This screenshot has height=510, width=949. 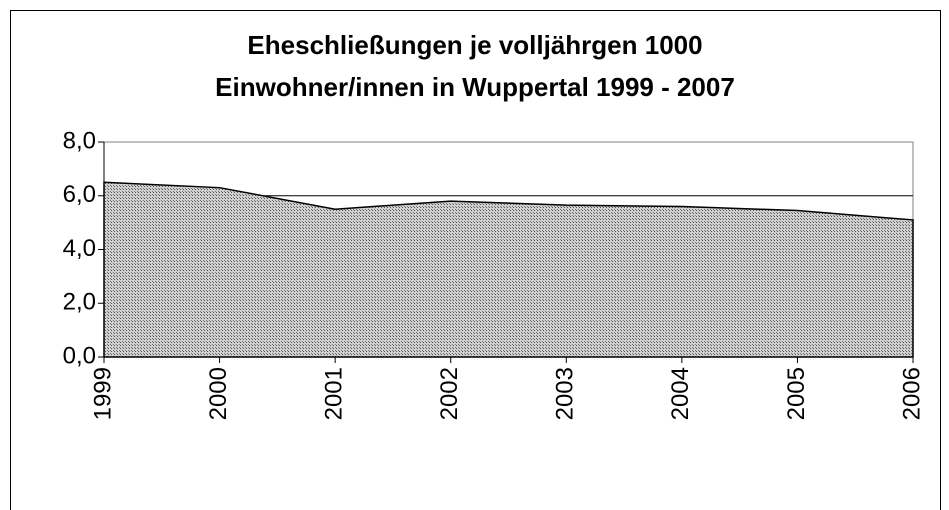 What do you see at coordinates (475, 87) in the screenshot?
I see `chart-title: Einwohner/innen in Wuppertal 1999 - 2007` at bounding box center [475, 87].